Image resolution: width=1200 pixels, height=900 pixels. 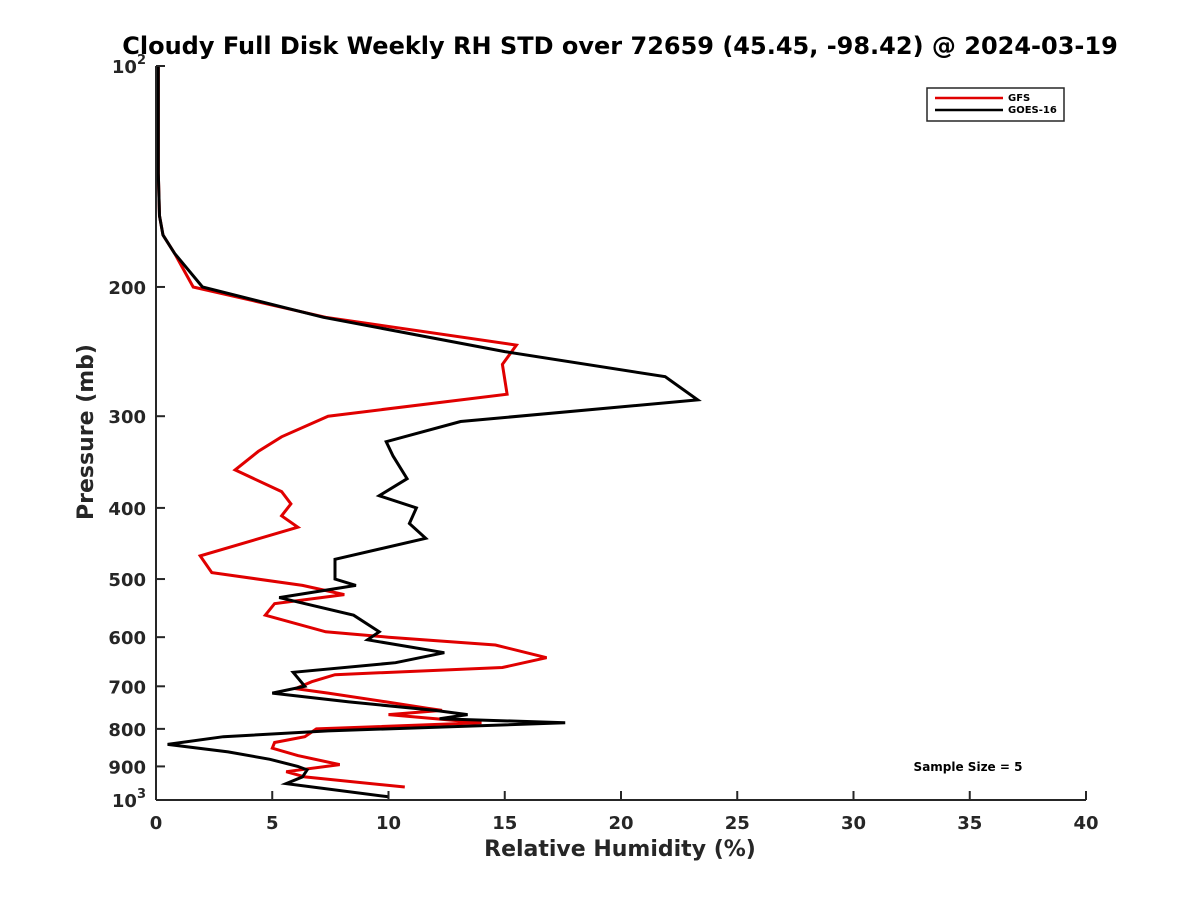 What do you see at coordinates (127, 638) in the screenshot?
I see `y-tick-label: 600` at bounding box center [127, 638].